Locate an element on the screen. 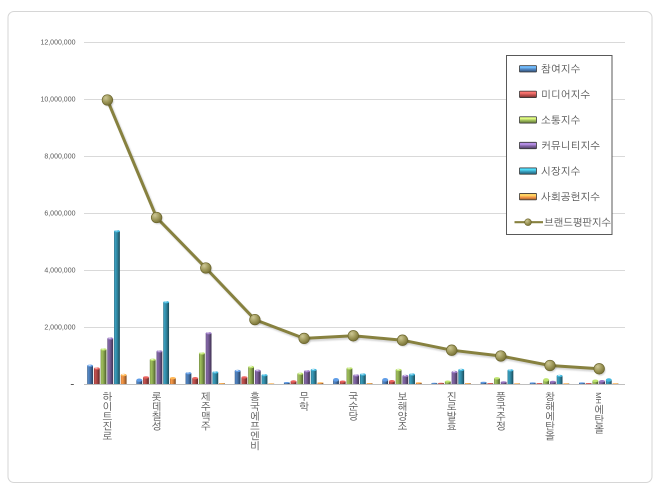 The height and width of the screenshot is (493, 660). svg-text: 10,000,000 is located at coordinates (57, 100).